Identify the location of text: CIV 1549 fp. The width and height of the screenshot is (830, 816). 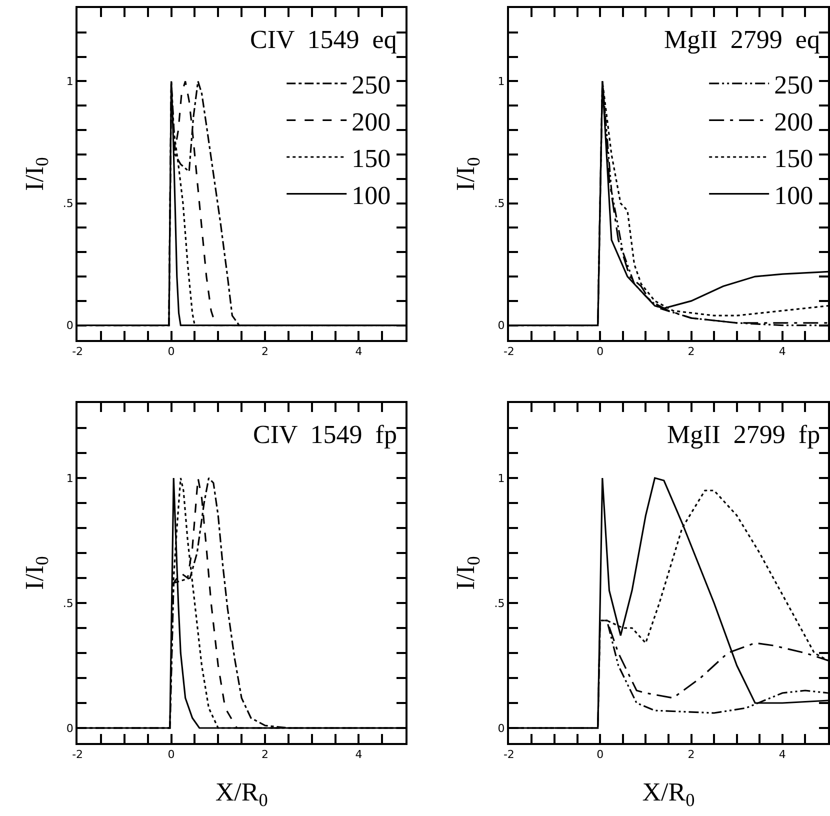
(325, 434).